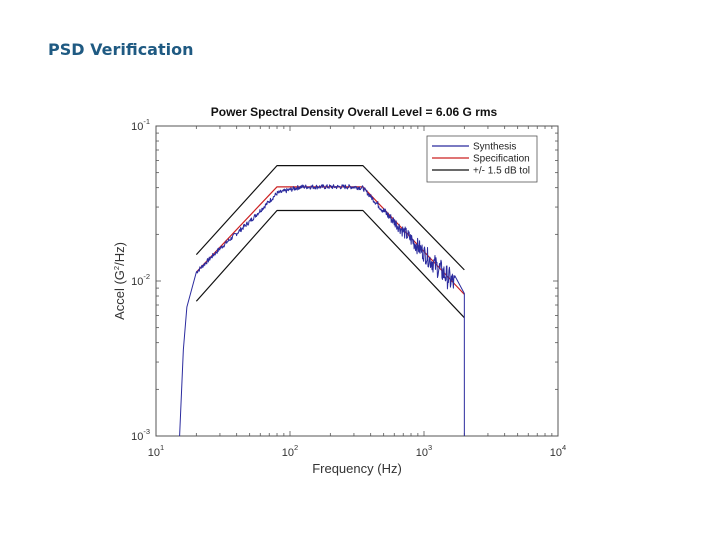 The width and height of the screenshot is (720, 540). I want to click on x-tick-label: 10⁴, so click(558, 451).